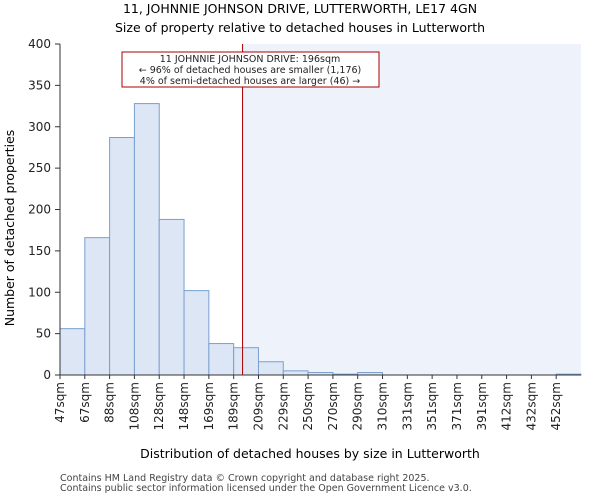 Image resolution: width=600 pixels, height=500 pixels. I want to click on x-tick-label: 209sqm, so click(258, 406).